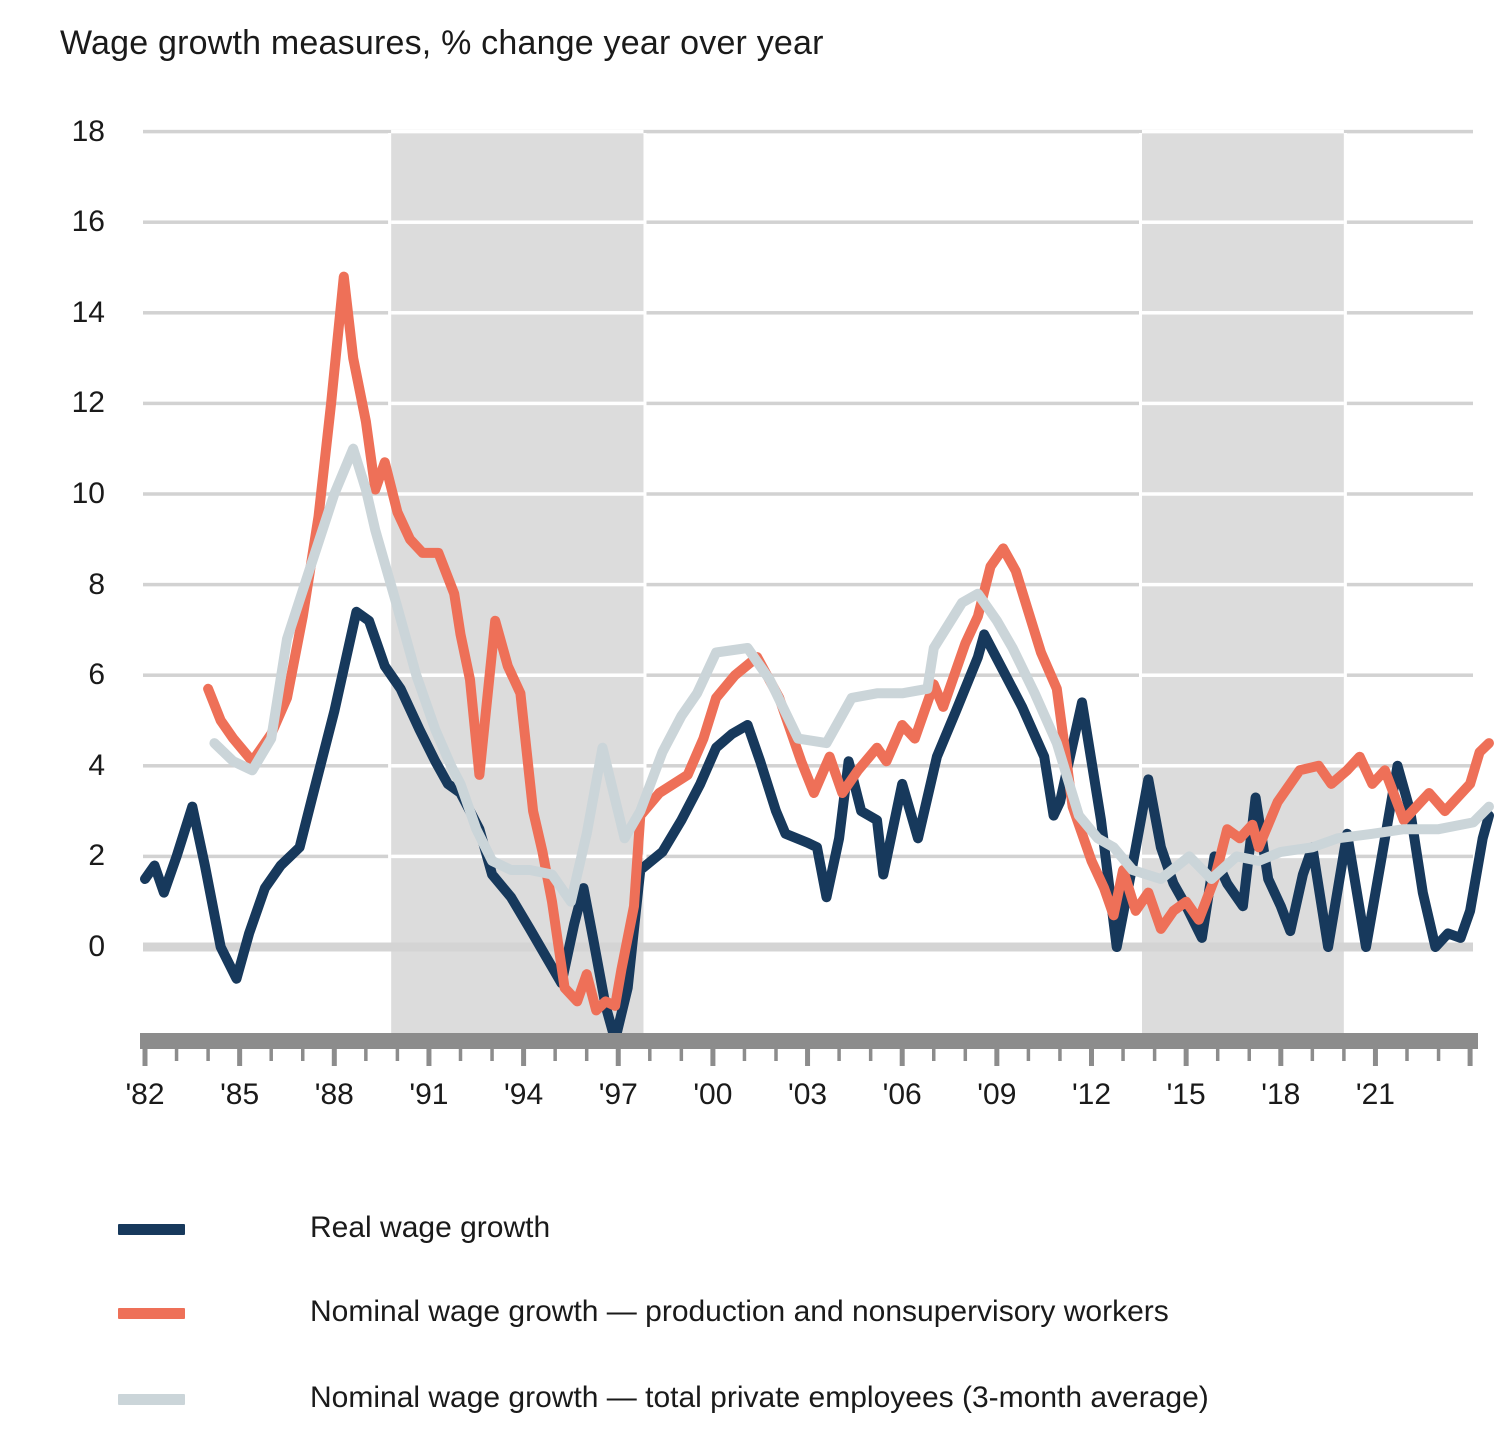 The height and width of the screenshot is (1445, 1495). Describe the element at coordinates (524, 1094) in the screenshot. I see `x-tick-label: '94` at that location.